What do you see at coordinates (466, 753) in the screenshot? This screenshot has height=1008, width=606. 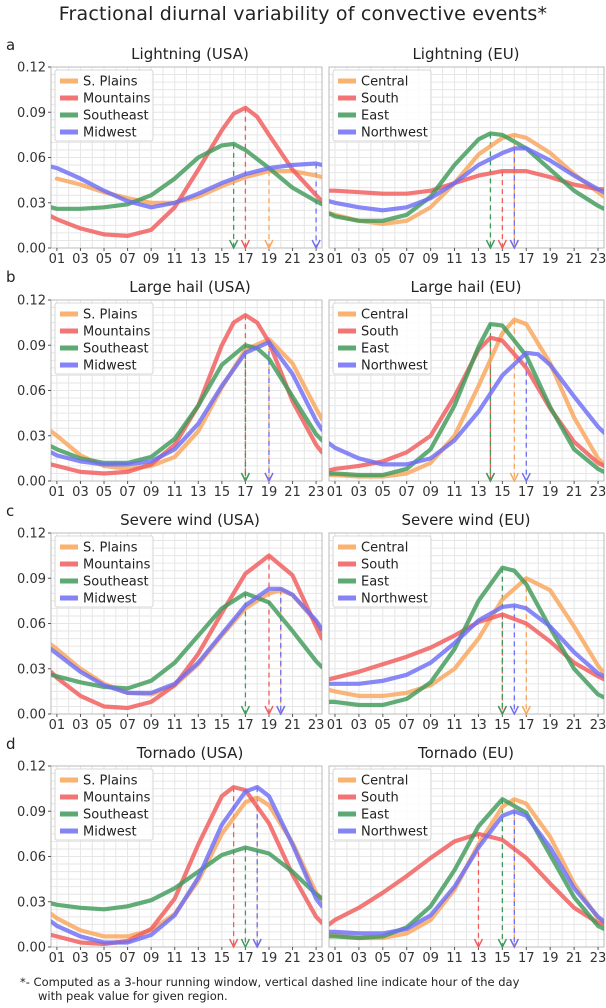 I see `panel-title-tornado-eu: Tornado (EU)` at bounding box center [466, 753].